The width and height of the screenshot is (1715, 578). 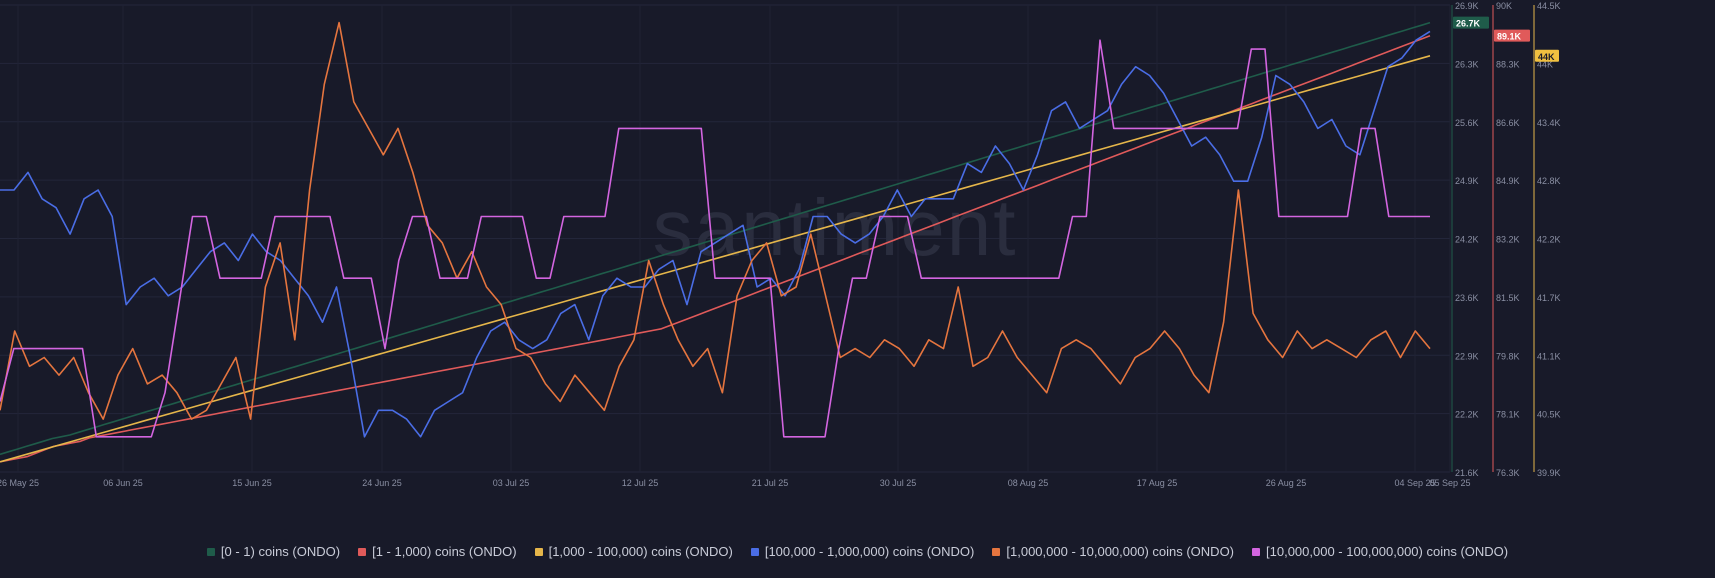 I want to click on y-tick-label: 23.6K, so click(x=1467, y=298).